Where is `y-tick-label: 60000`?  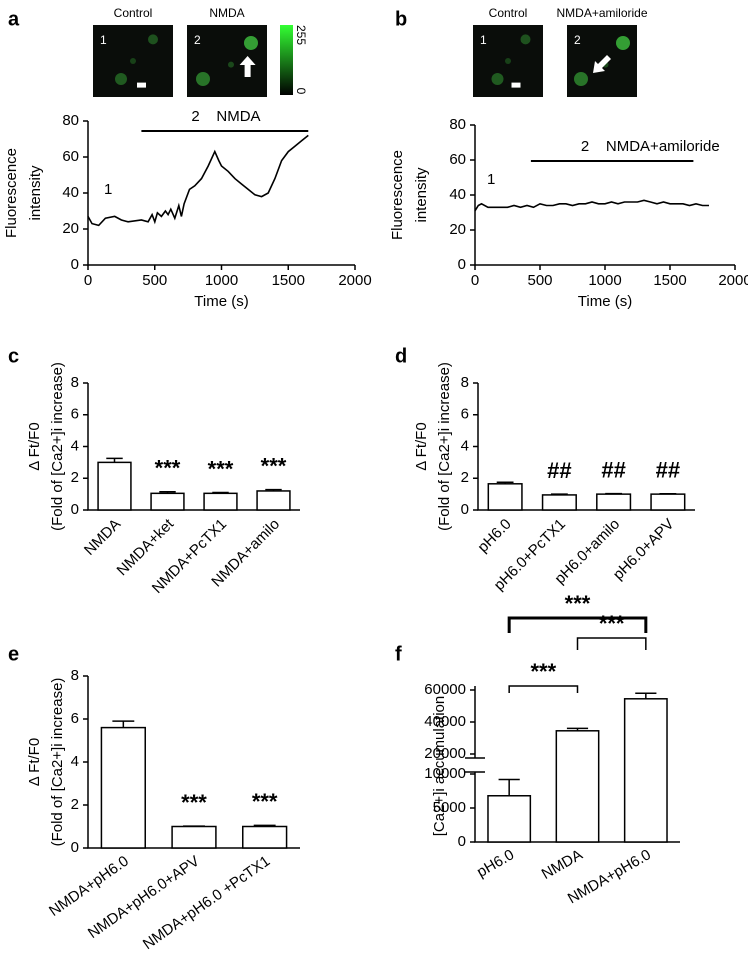 y-tick-label: 60000 is located at coordinates (445, 689).